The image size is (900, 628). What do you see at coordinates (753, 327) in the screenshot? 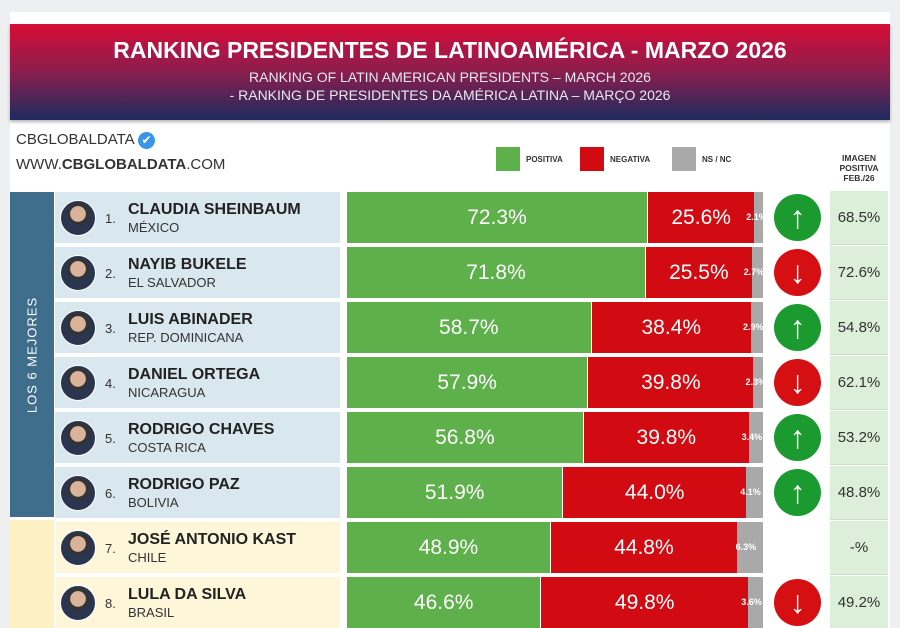
I see `bar-nsnc-label: 2.9%` at bounding box center [753, 327].